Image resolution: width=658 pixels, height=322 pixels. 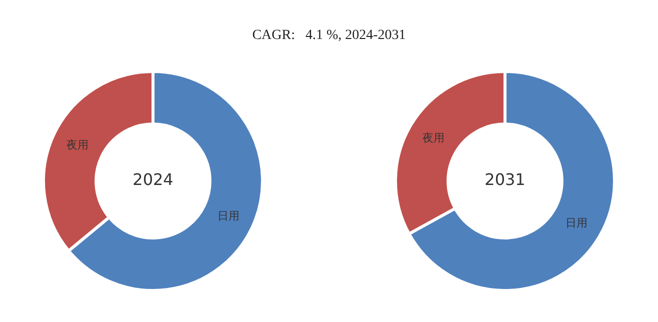 What do you see at coordinates (329, 36) in the screenshot?
I see `text: CAGR: 4.1 %, 2024-2031` at bounding box center [329, 36].